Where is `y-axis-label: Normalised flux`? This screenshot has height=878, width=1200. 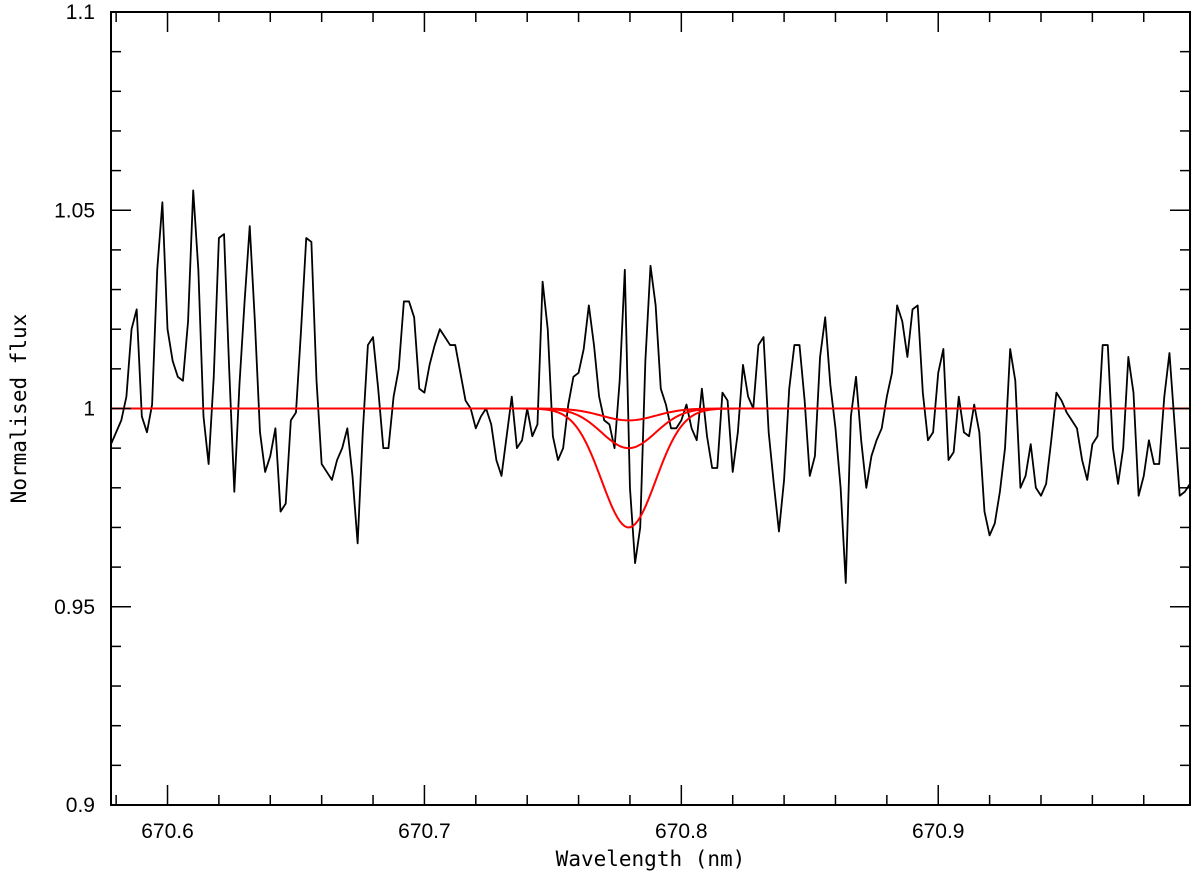 y-axis-label: Normalised flux is located at coordinates (19, 409).